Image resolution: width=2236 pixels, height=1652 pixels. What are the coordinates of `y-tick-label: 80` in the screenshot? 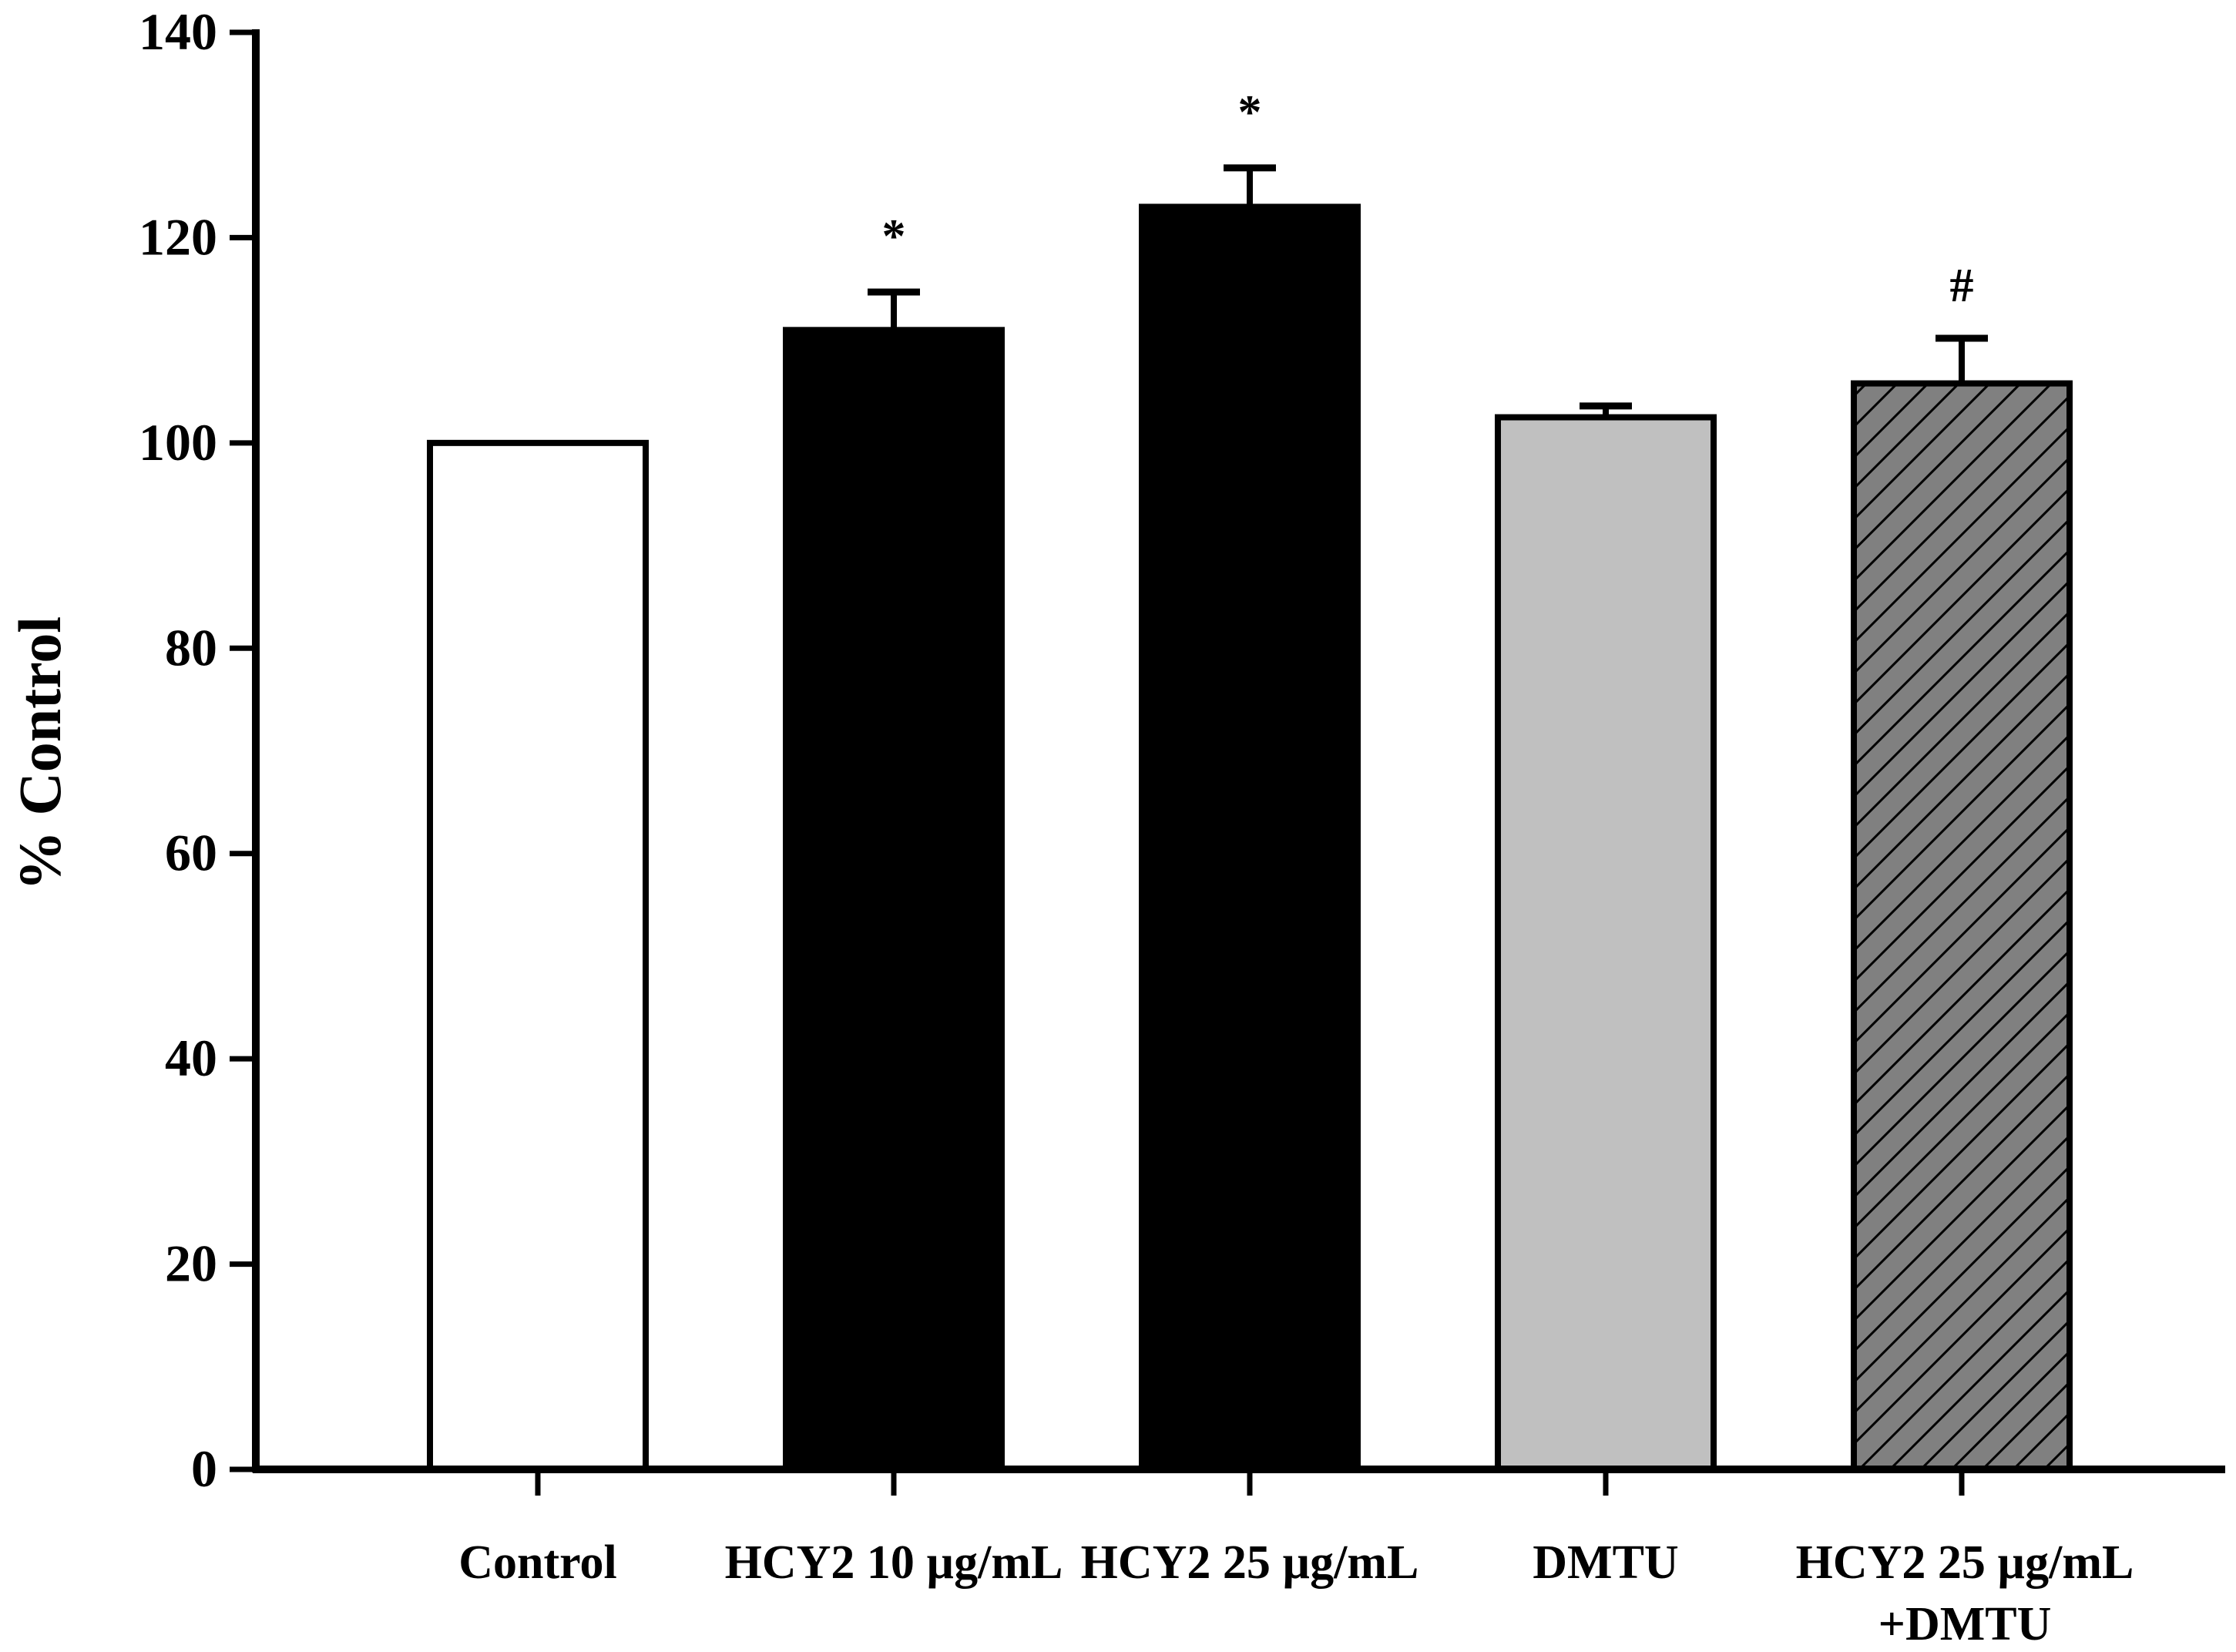 It's located at (191, 647).